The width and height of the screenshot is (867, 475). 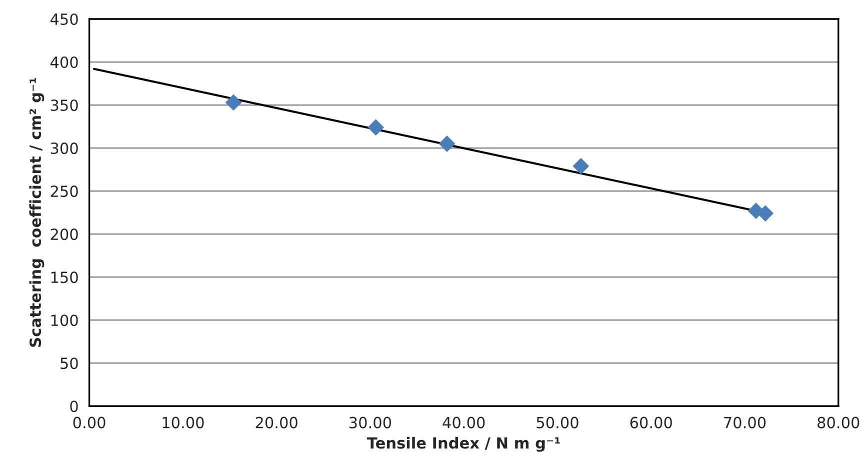 I want to click on y-tick-label: 350, so click(x=64, y=105).